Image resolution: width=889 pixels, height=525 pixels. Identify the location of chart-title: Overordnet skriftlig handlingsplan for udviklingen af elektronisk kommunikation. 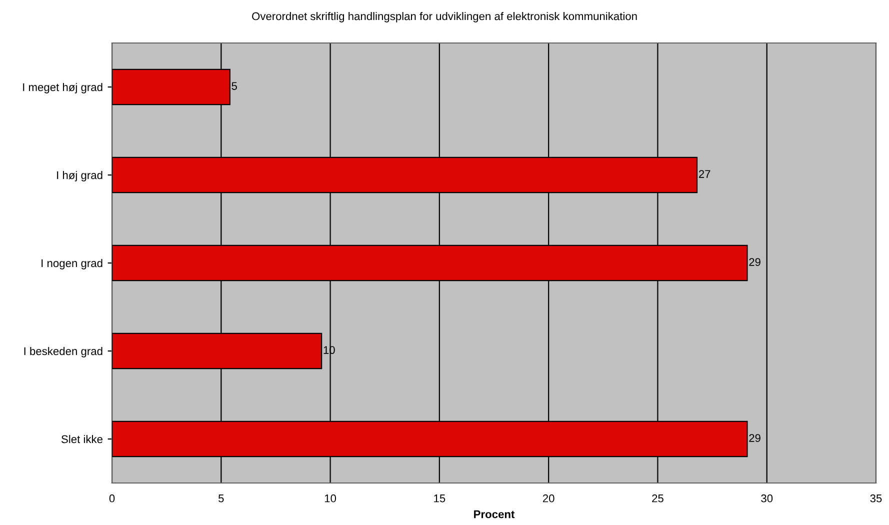
(444, 17).